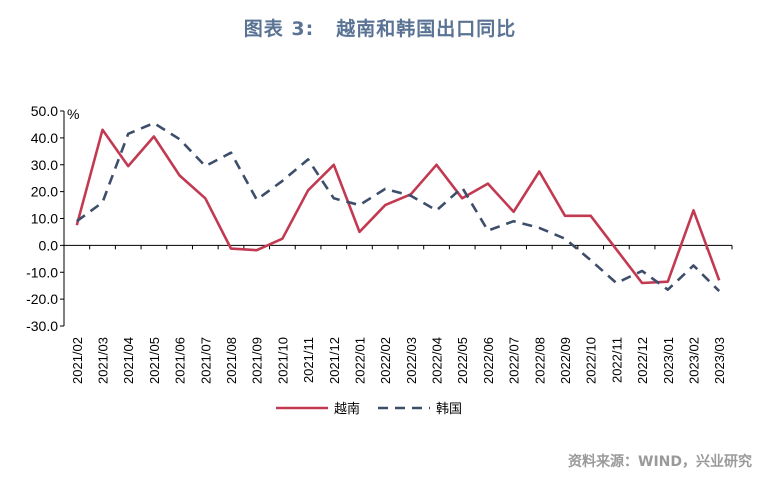 The height and width of the screenshot is (481, 760). I want to click on x-tick-label: 2023/03, so click(719, 360).